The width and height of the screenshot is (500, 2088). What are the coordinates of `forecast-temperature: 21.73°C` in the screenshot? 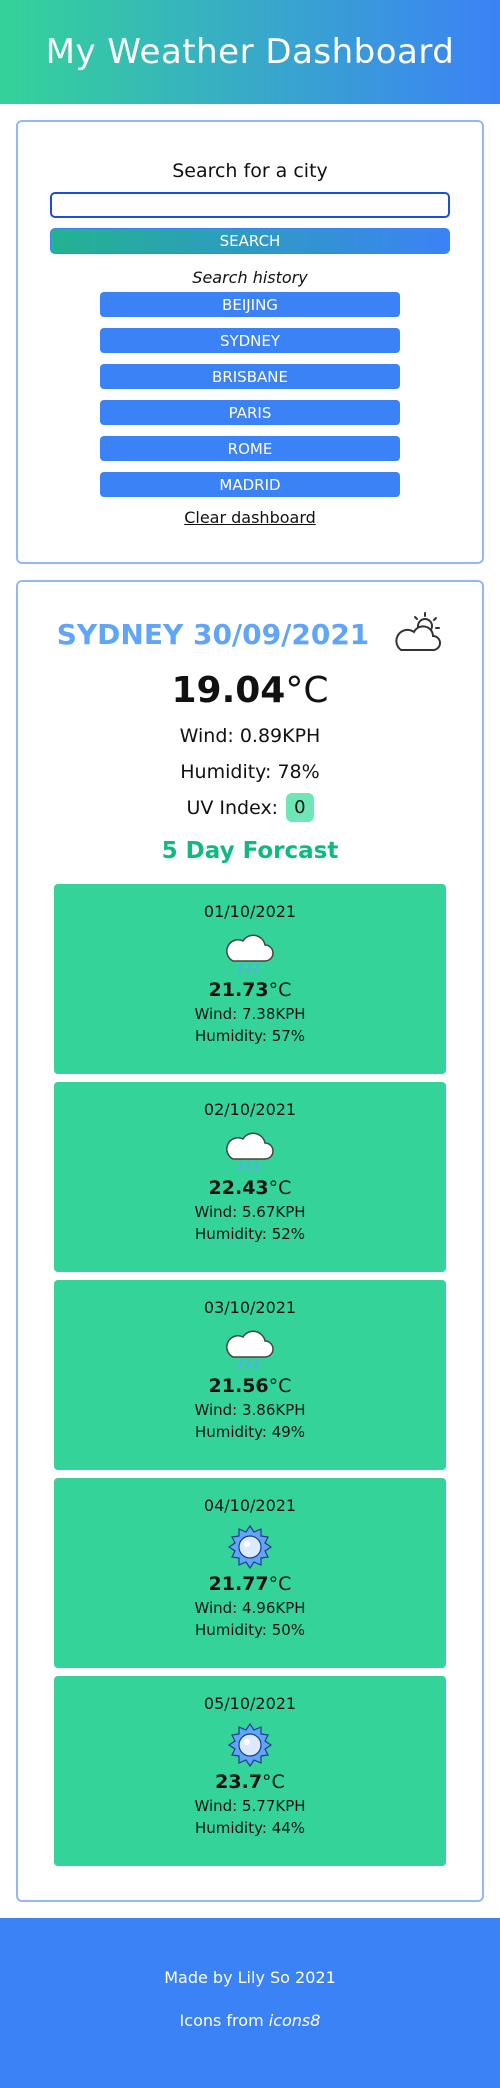 It's located at (250, 990).